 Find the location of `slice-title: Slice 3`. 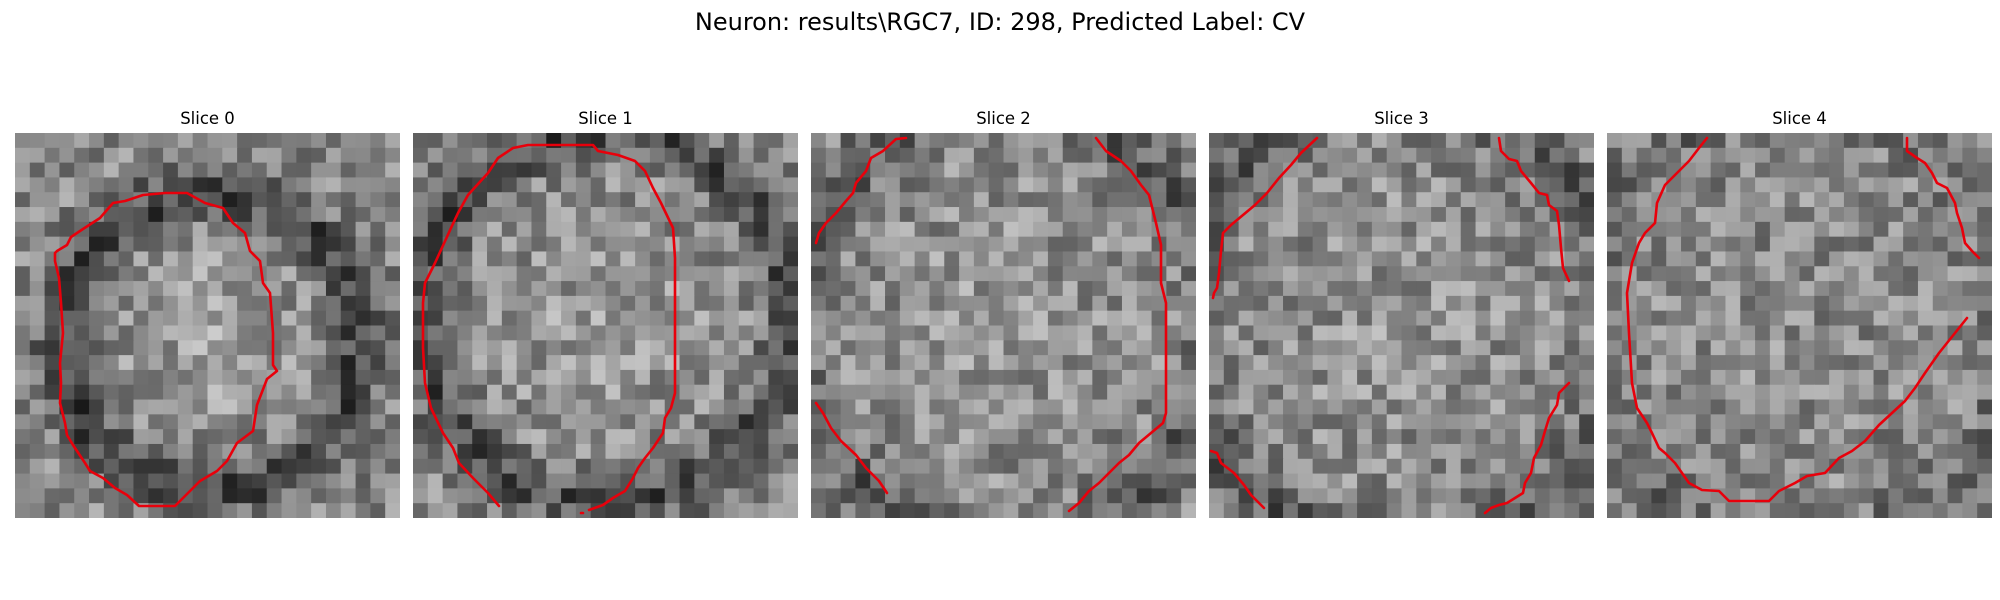

slice-title: Slice 3 is located at coordinates (1401, 118).